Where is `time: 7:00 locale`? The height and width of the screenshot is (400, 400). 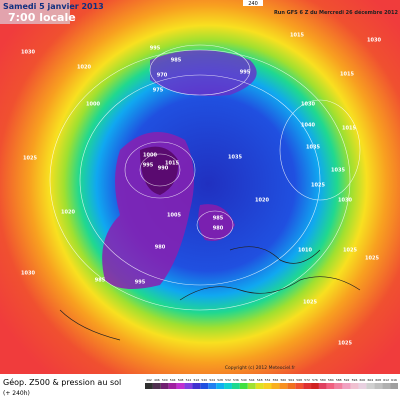 time: 7:00 locale is located at coordinates (42, 17).